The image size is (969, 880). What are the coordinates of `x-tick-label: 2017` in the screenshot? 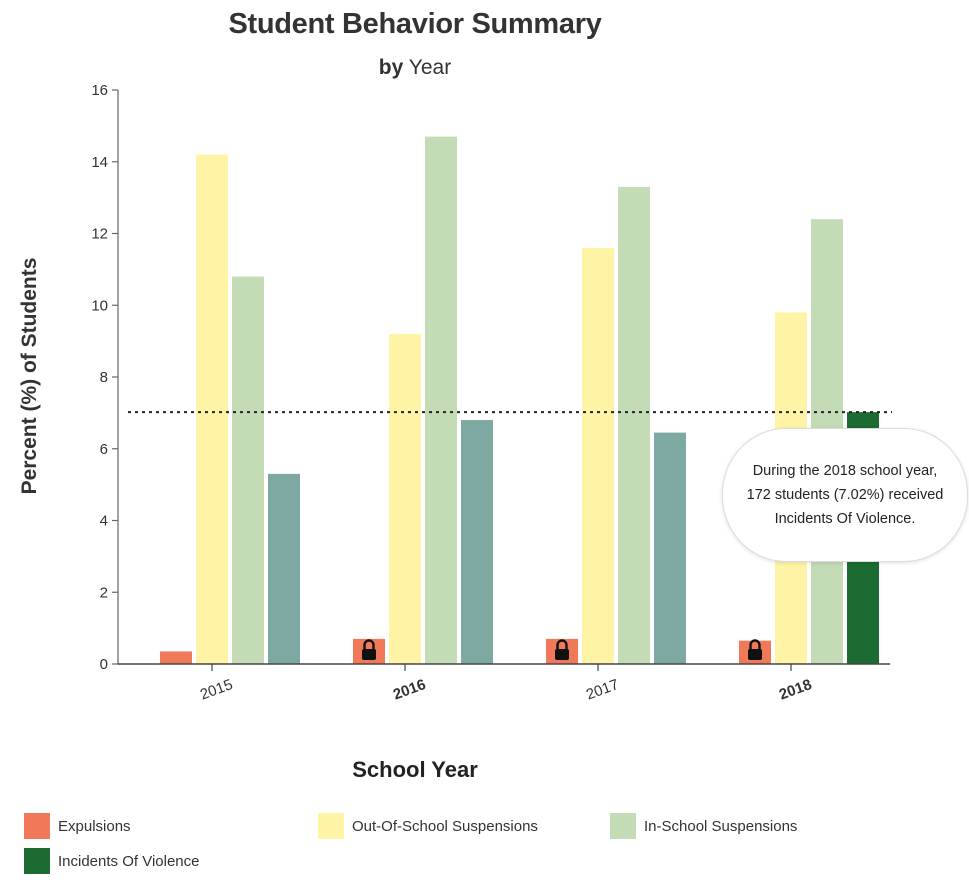 It's located at (602, 689).